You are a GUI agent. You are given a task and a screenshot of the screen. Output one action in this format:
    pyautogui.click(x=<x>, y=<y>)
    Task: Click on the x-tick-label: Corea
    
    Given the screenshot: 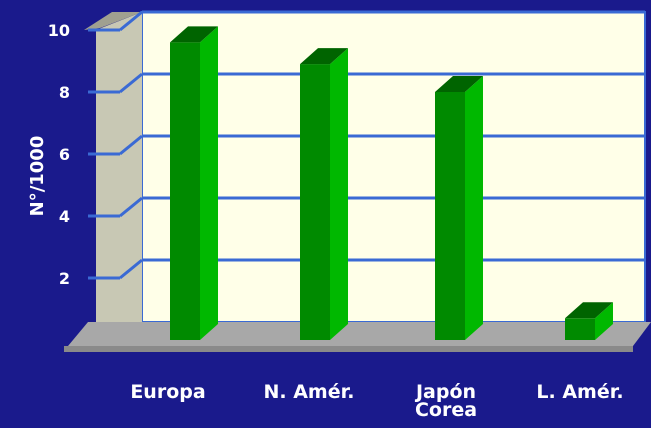 What is the action you would take?
    pyautogui.click(x=446, y=410)
    